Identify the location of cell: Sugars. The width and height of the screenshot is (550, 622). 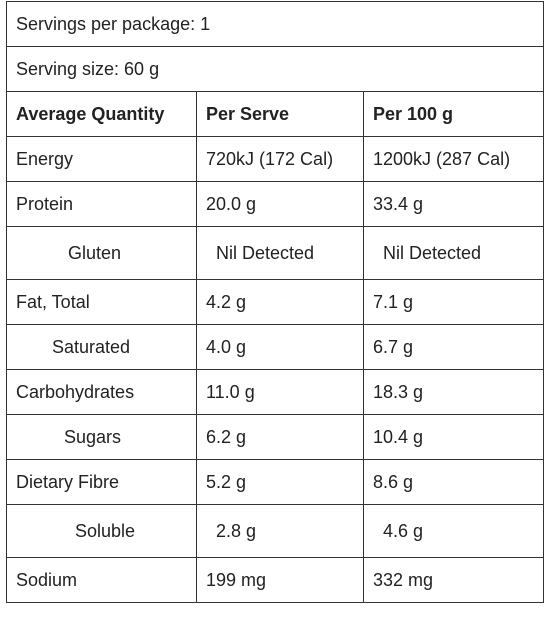
(101, 437).